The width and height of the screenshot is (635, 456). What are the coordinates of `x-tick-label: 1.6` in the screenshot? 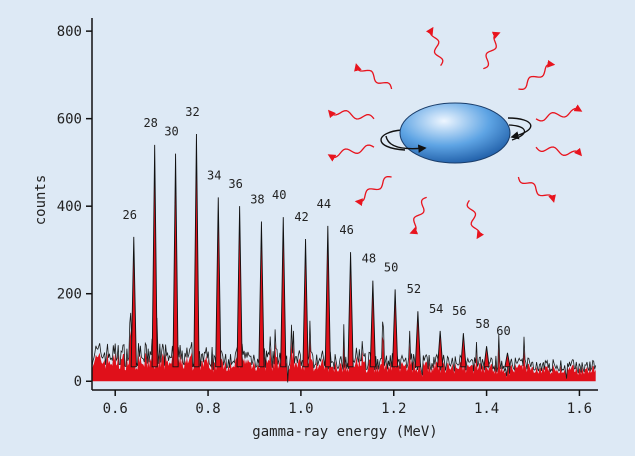 It's located at (579, 409).